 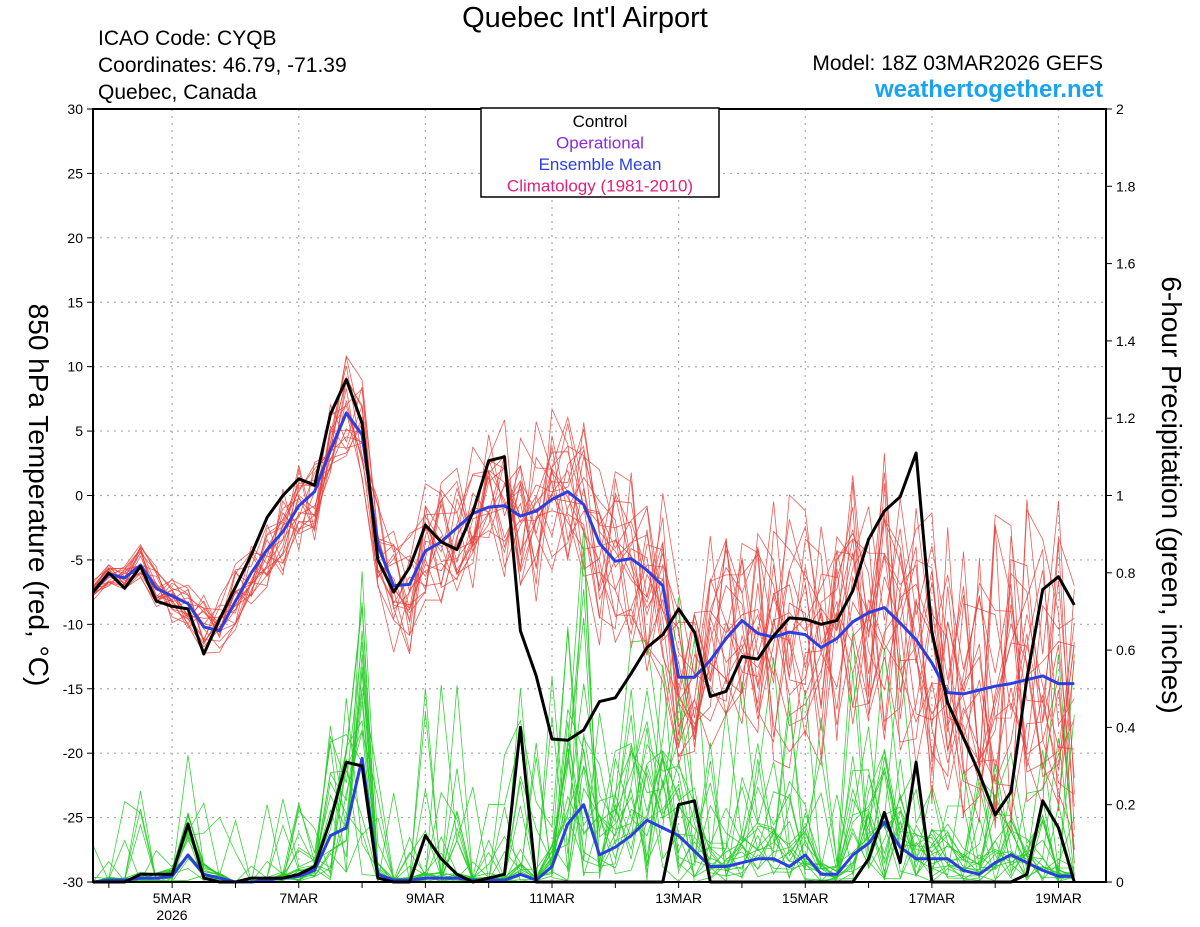 What do you see at coordinates (75, 302) in the screenshot?
I see `y-tick-label: 15` at bounding box center [75, 302].